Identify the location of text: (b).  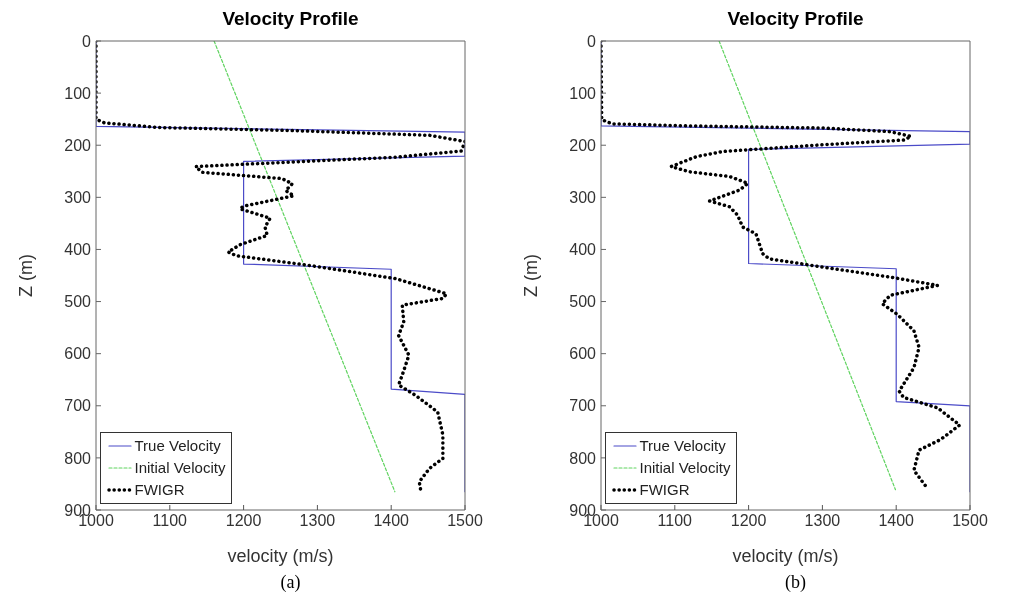
(795, 582).